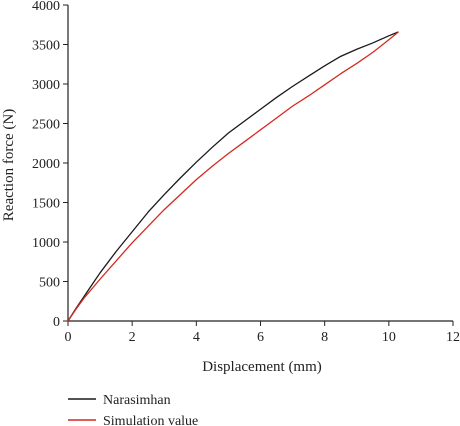 Image resolution: width=460 pixels, height=426 pixels. Describe the element at coordinates (56, 322) in the screenshot. I see `y-tick-label: 0` at that location.